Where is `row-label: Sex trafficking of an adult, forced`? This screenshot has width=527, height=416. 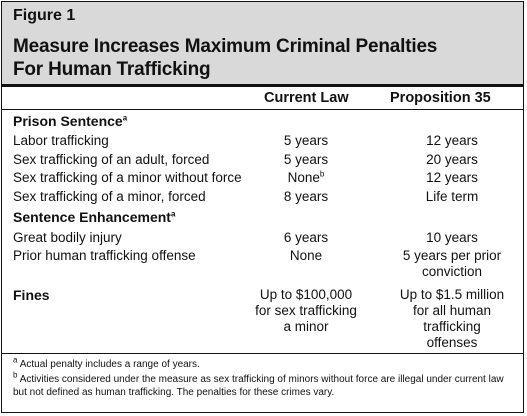
row-label: Sex trafficking of an adult, forced is located at coordinates (111, 159).